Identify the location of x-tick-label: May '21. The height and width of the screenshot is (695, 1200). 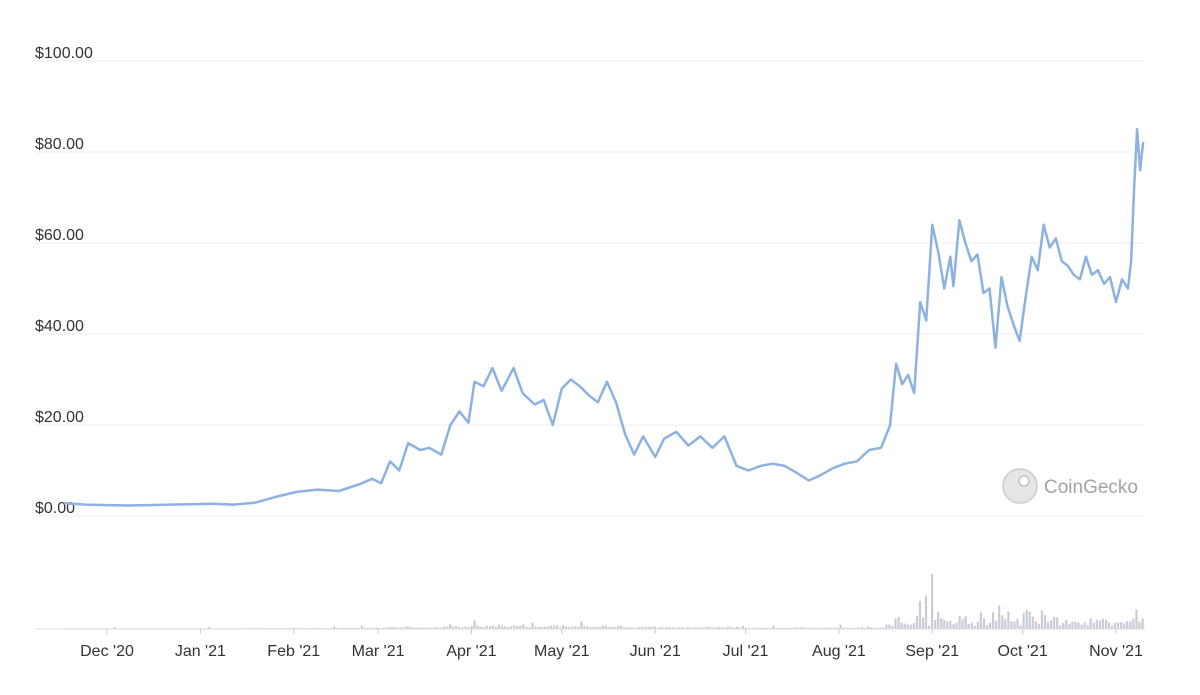
(562, 651).